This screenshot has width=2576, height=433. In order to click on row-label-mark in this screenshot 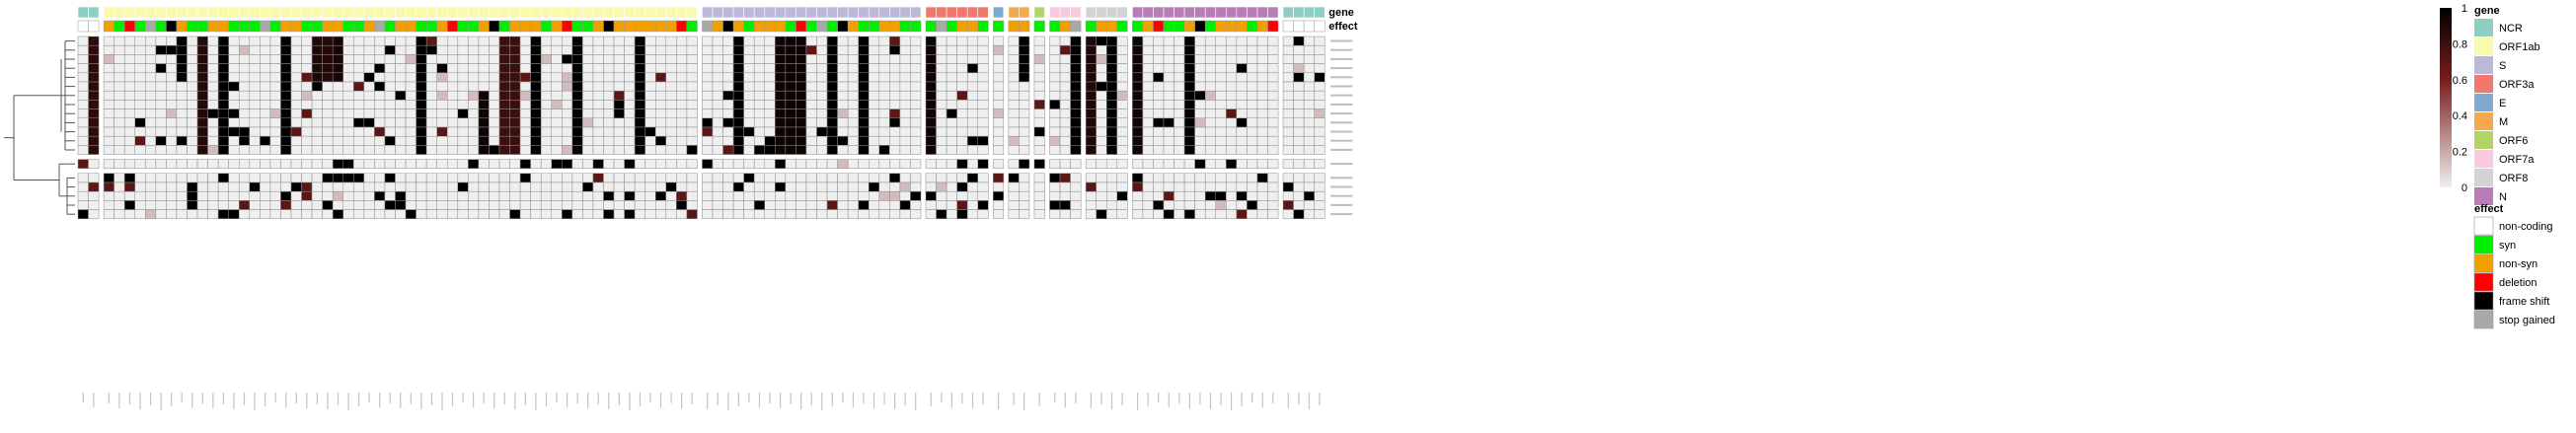, I will do `click(1342, 164)`.